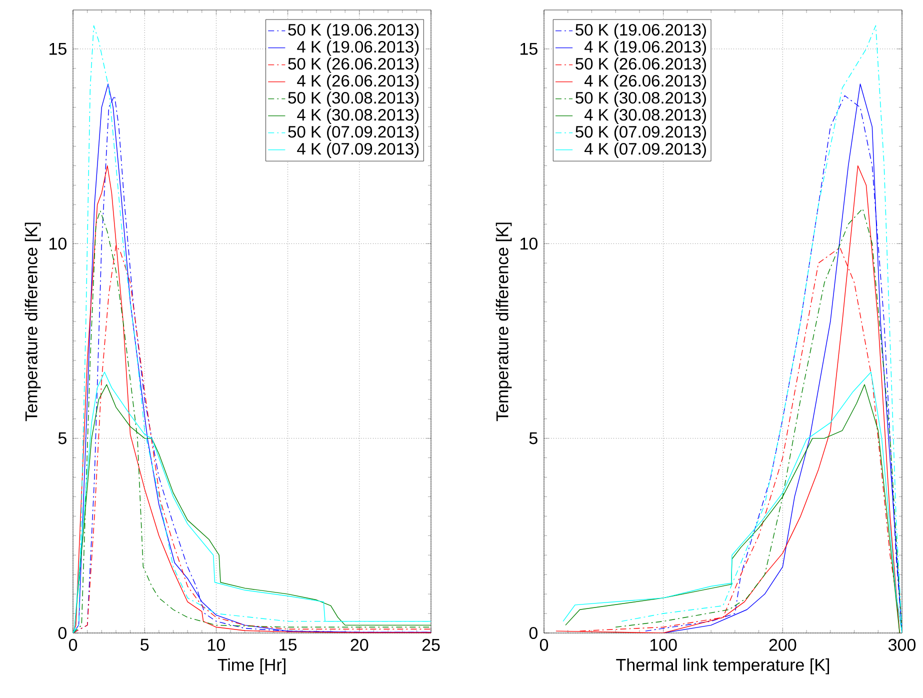 This screenshot has width=923, height=698. Describe the element at coordinates (359, 644) in the screenshot. I see `x-tick-label: 20` at that location.